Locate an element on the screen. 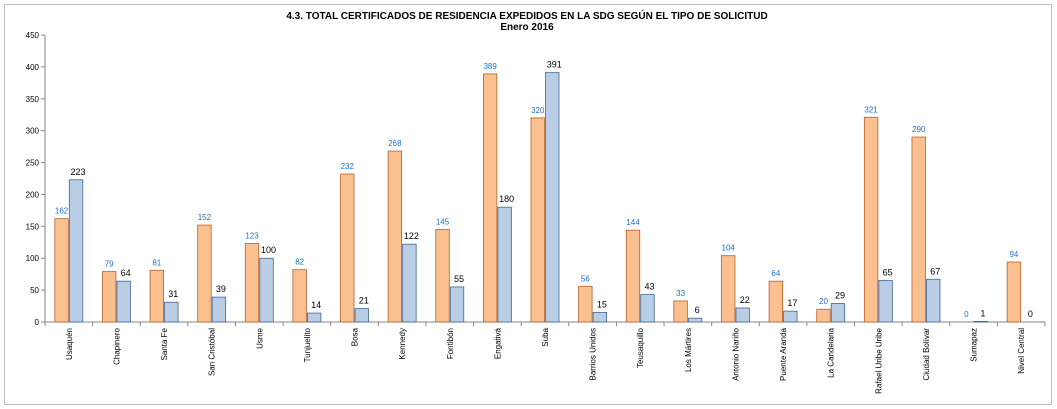 The height and width of the screenshot is (409, 1057). data-label-series-a: 64 is located at coordinates (775, 273).